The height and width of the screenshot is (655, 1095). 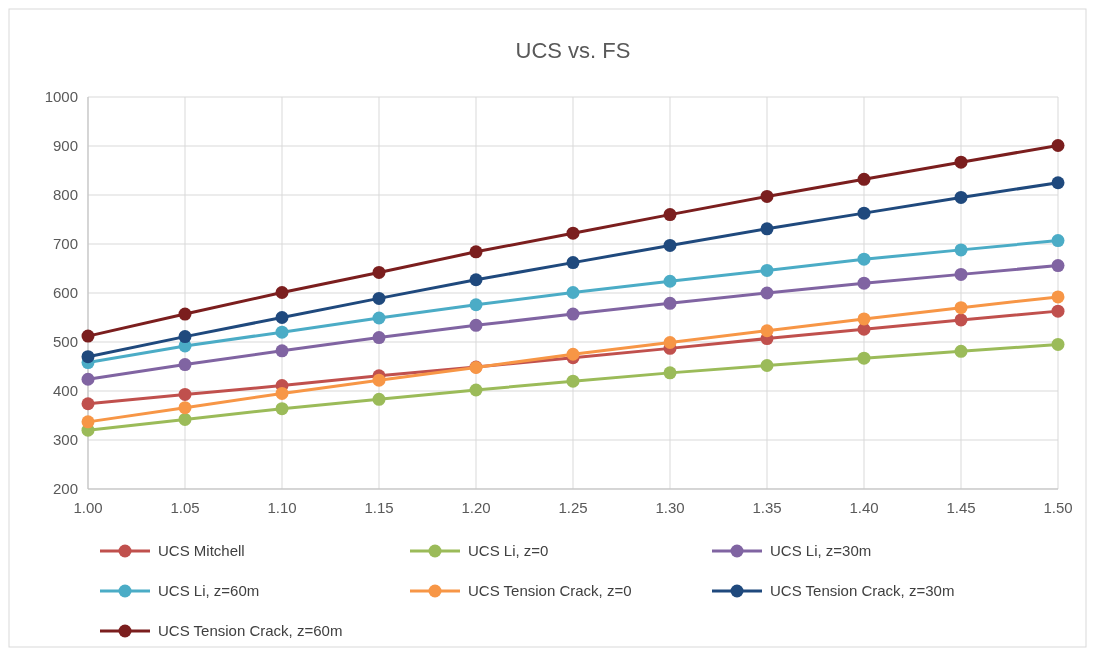 What do you see at coordinates (282, 507) in the screenshot?
I see `x-tick-label: 1.10` at bounding box center [282, 507].